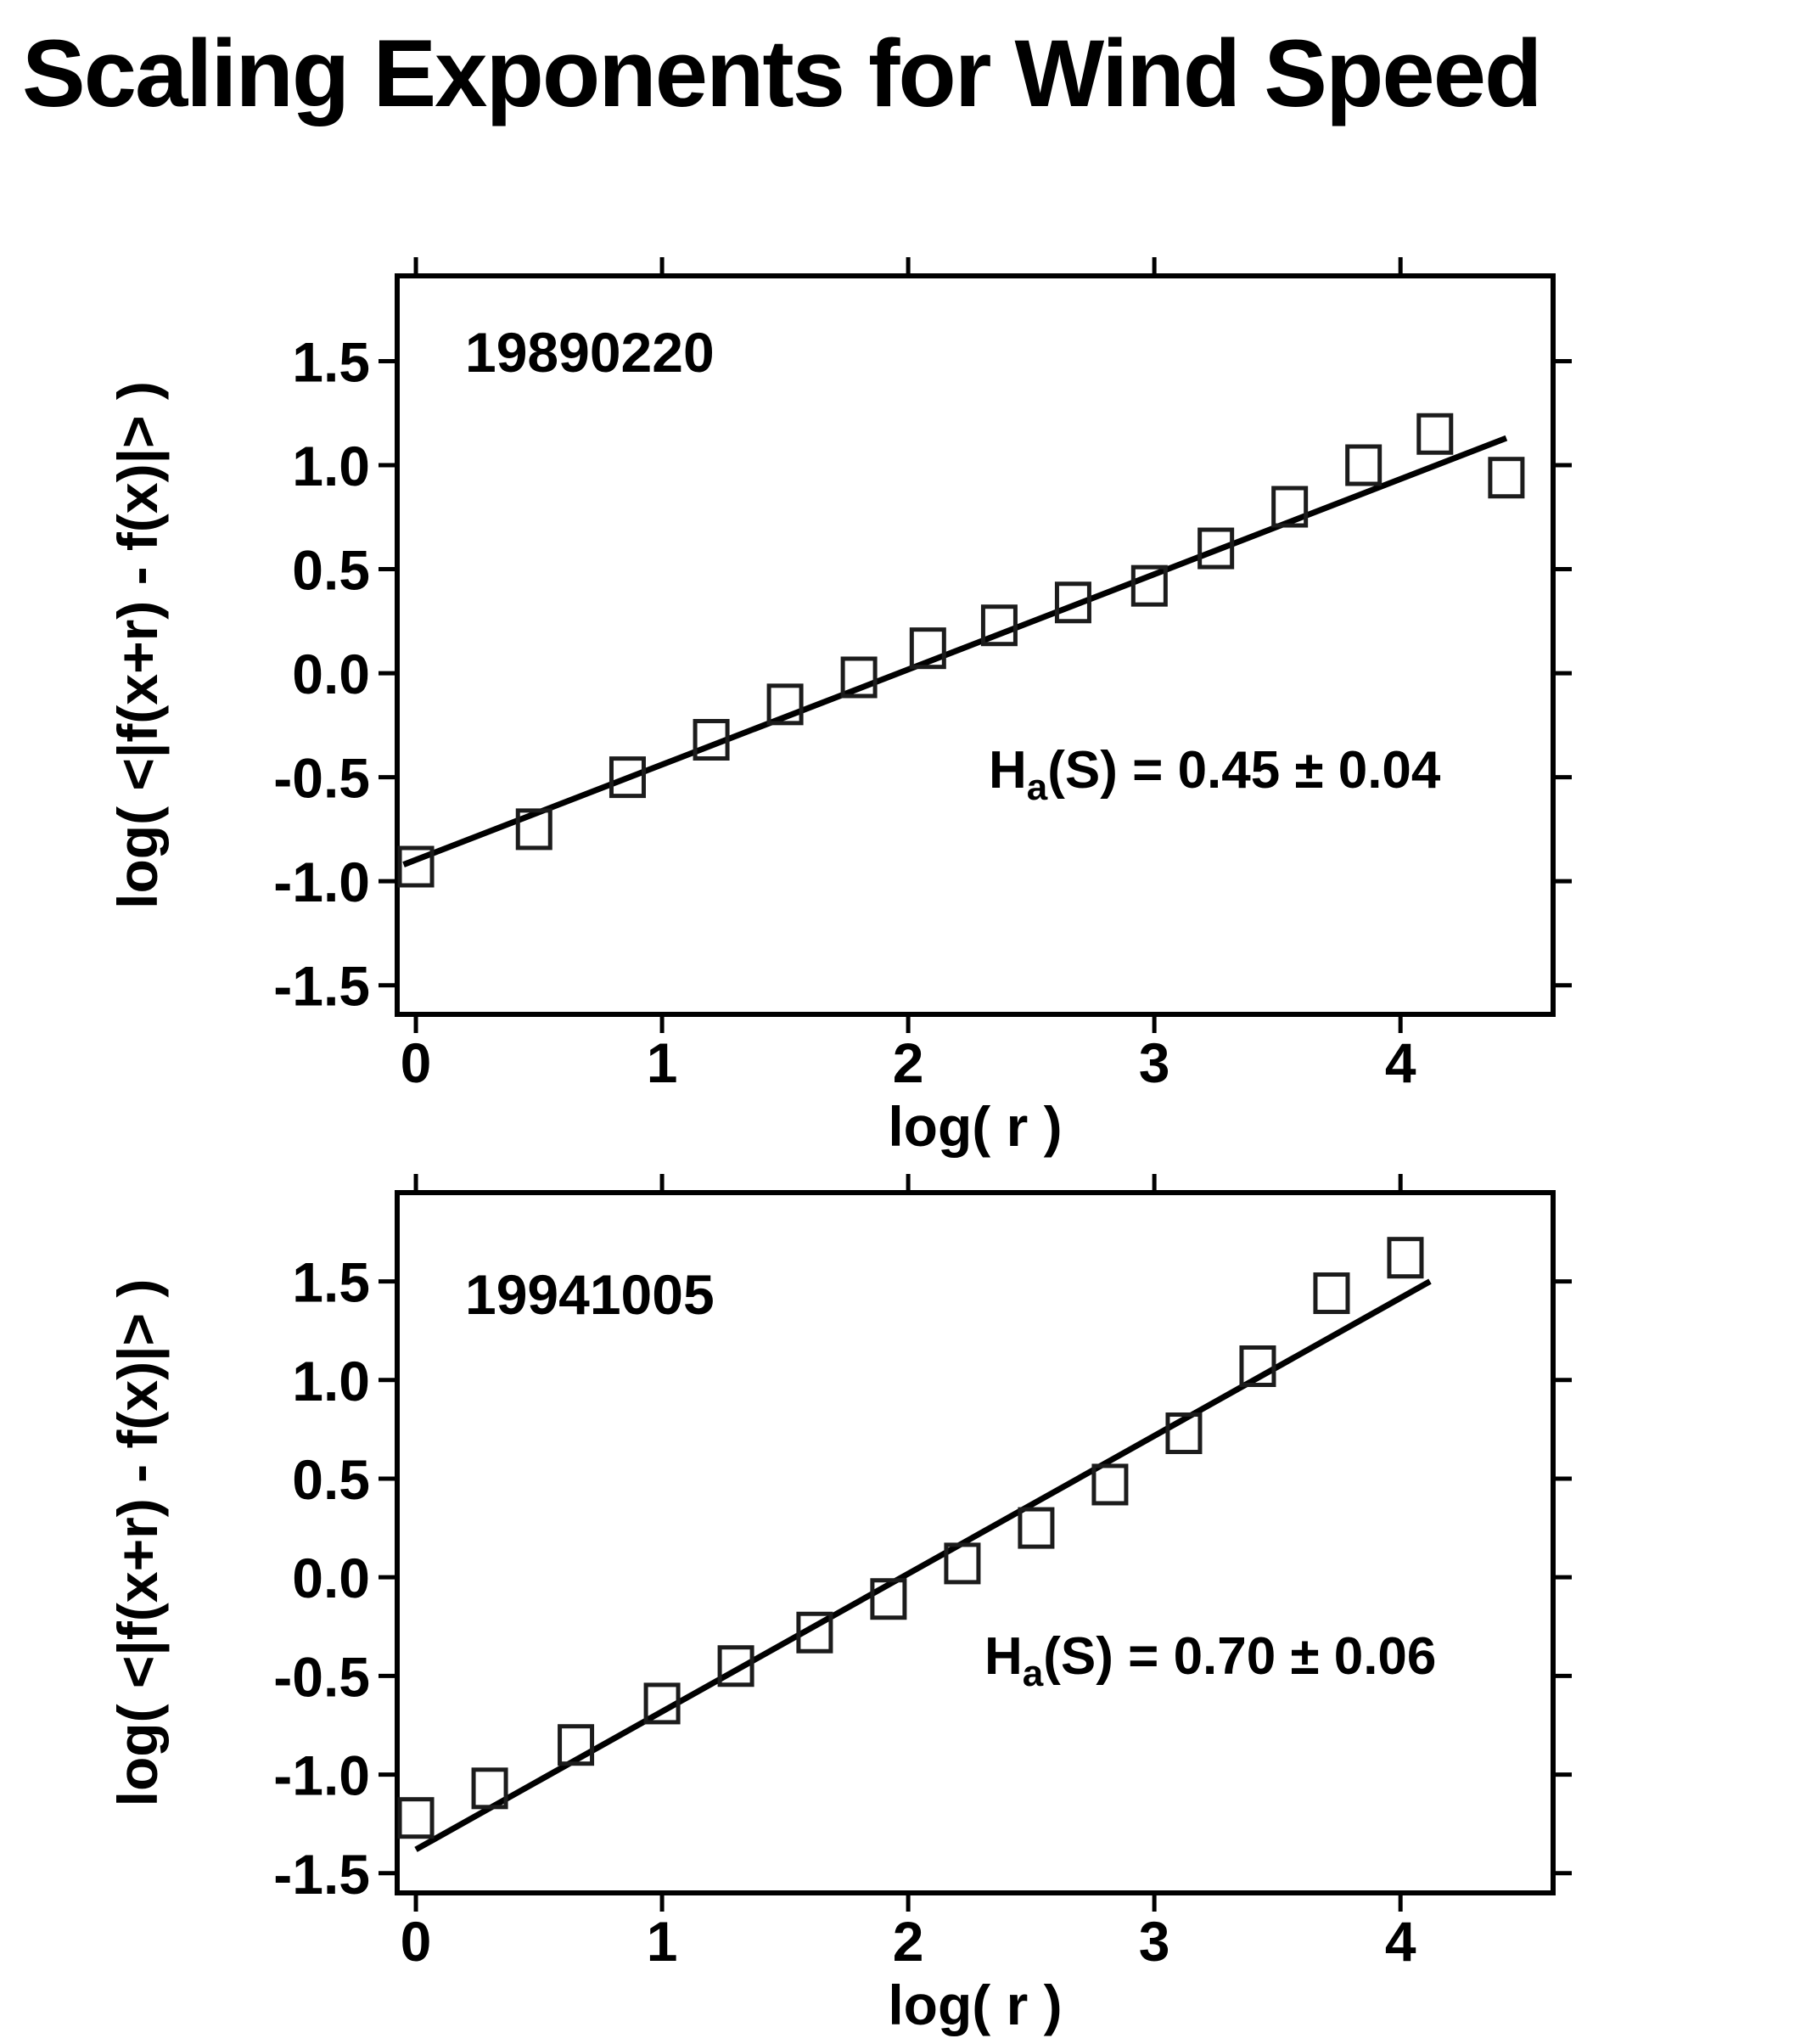 The width and height of the screenshot is (1806, 2044). What do you see at coordinates (1210, 1660) in the screenshot?
I see `fit-annotation: Ha(S) = 0.70 ± 0.06` at bounding box center [1210, 1660].